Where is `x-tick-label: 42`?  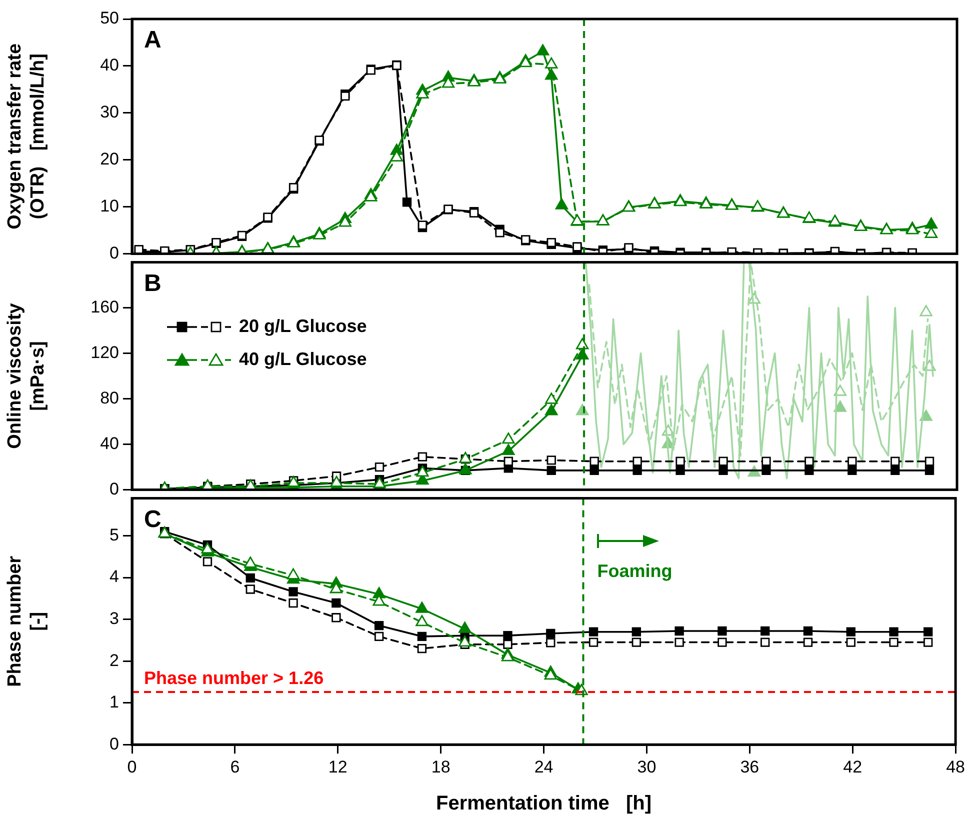 x-tick-label: 42 is located at coordinates (852, 766).